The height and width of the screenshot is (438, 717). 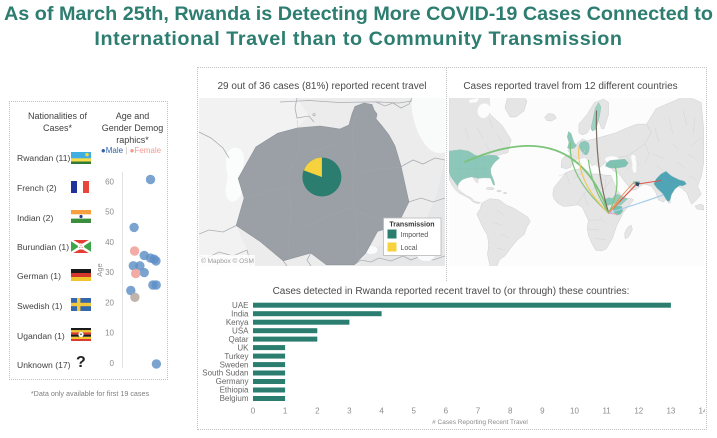 I want to click on svg-text: India, so click(x=240, y=313).